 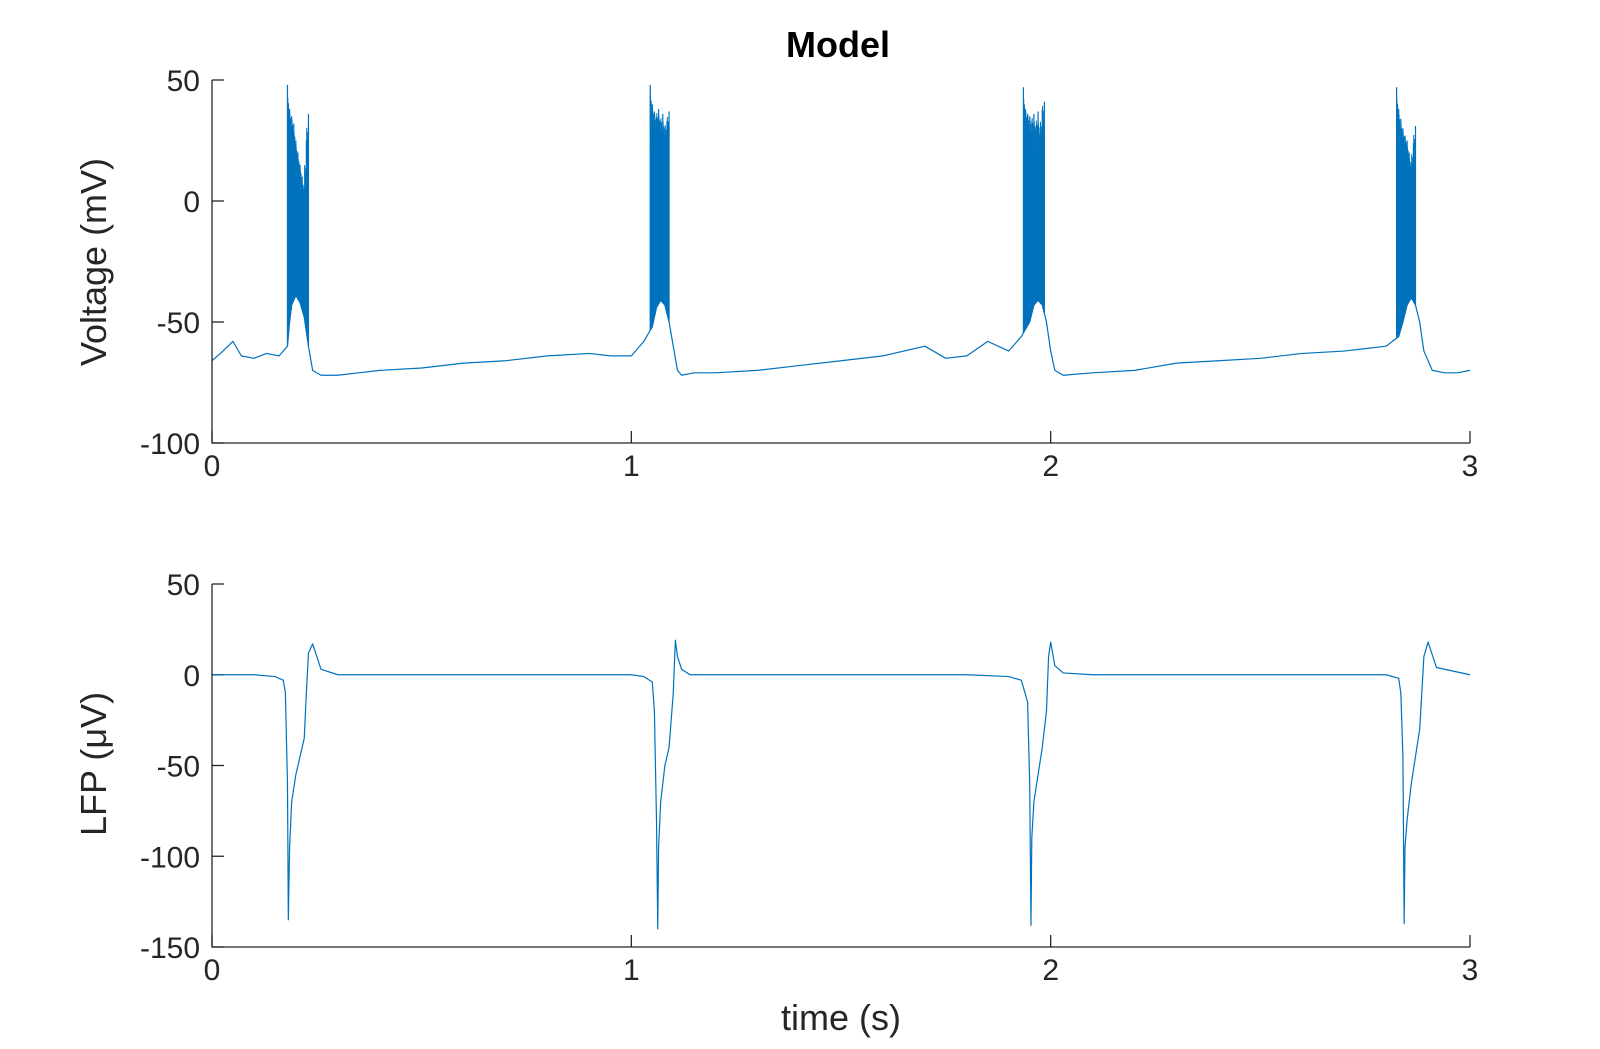 I want to click on lfp-y-tick-label: 0, so click(x=191, y=676).